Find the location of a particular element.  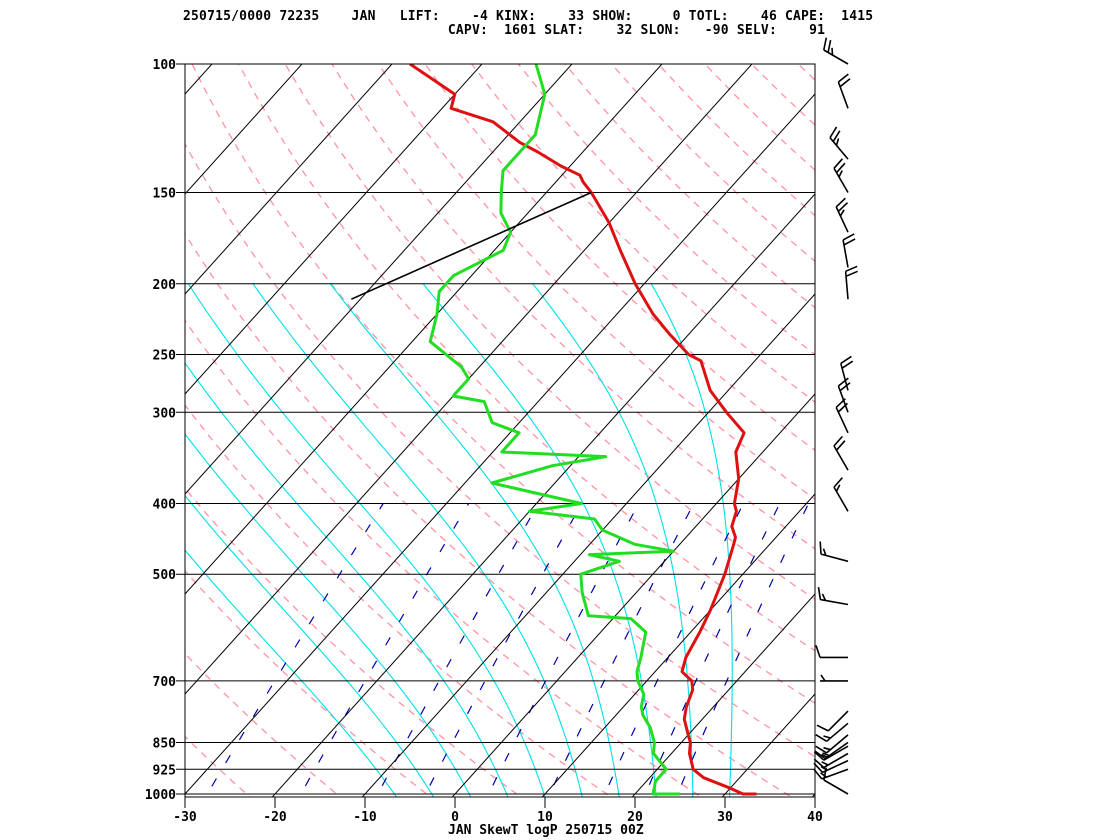

pressure-axis: 100 150 200 250 300 400 500 700 850 925 1000 is located at coordinates (160, 430).